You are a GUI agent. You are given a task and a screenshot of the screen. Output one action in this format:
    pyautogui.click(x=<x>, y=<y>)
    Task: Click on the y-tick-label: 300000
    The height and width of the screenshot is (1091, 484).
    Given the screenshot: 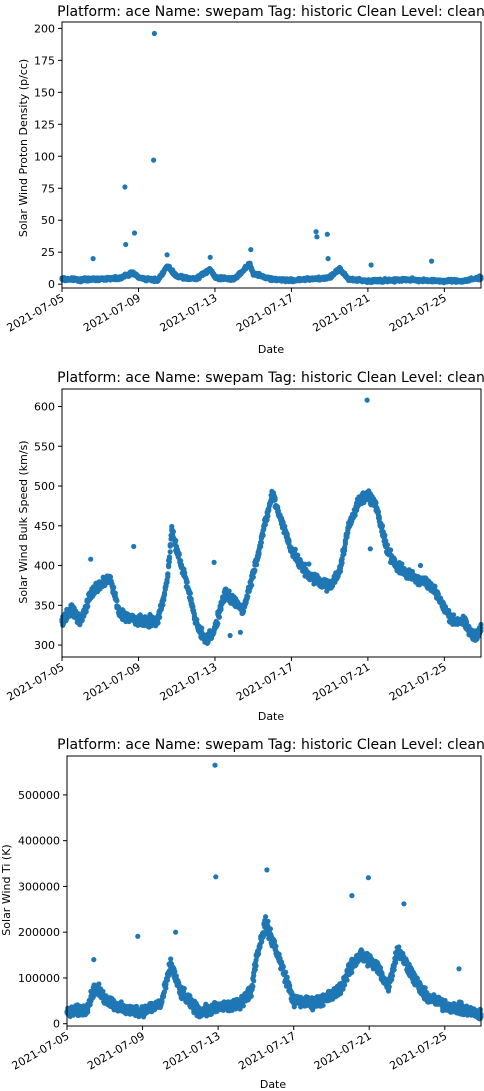 What is the action you would take?
    pyautogui.click(x=39, y=886)
    